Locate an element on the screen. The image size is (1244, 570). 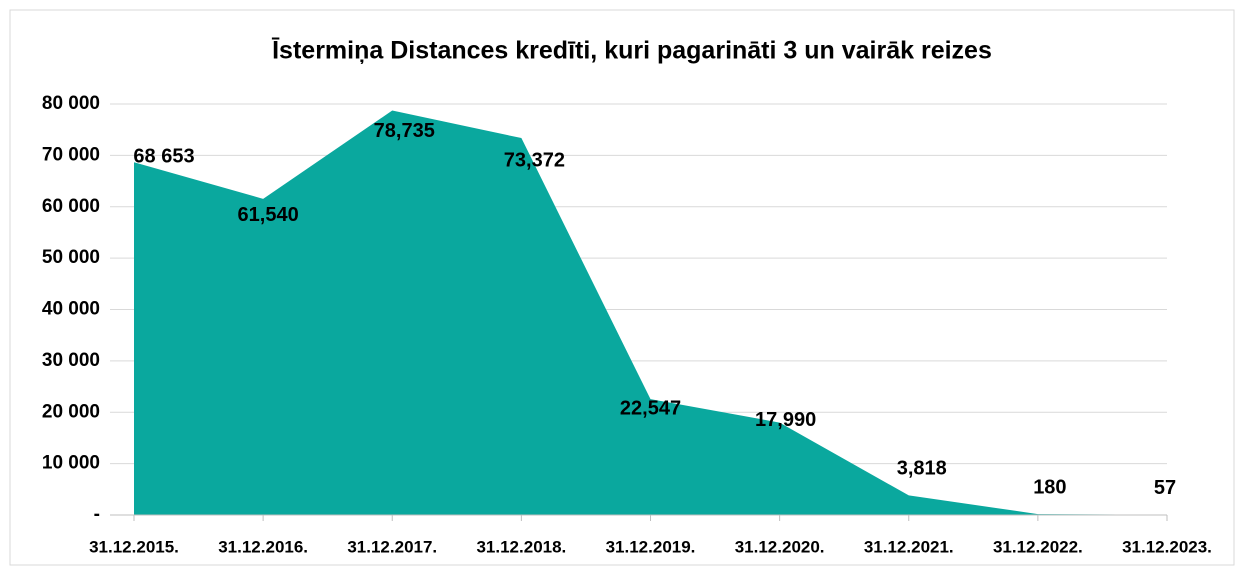
data-label: 57 is located at coordinates (1165, 488).